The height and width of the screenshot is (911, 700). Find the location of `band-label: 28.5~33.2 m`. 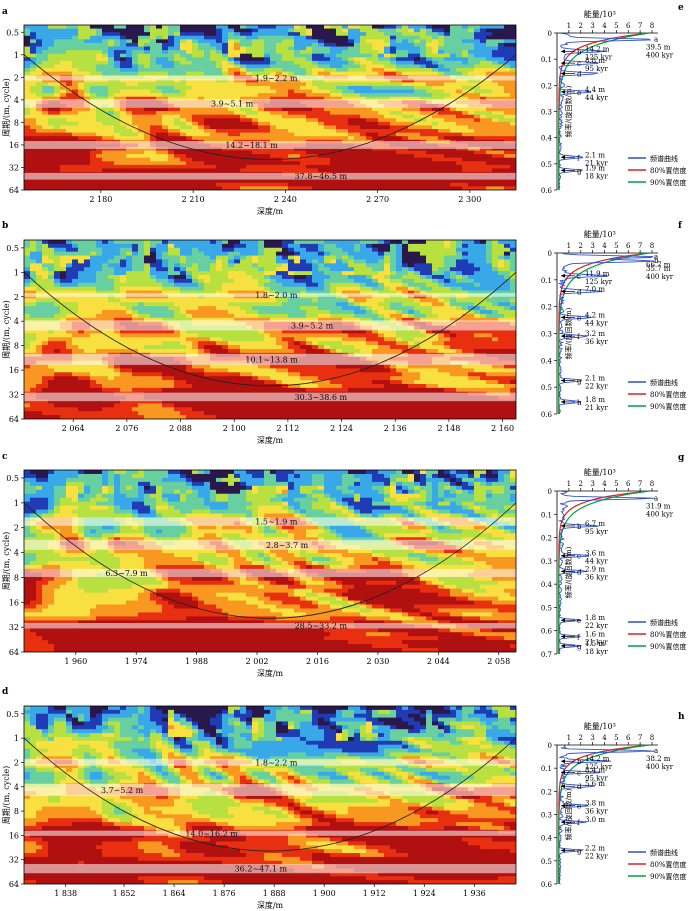

band-label: 28.5~33.2 m is located at coordinates (321, 626).